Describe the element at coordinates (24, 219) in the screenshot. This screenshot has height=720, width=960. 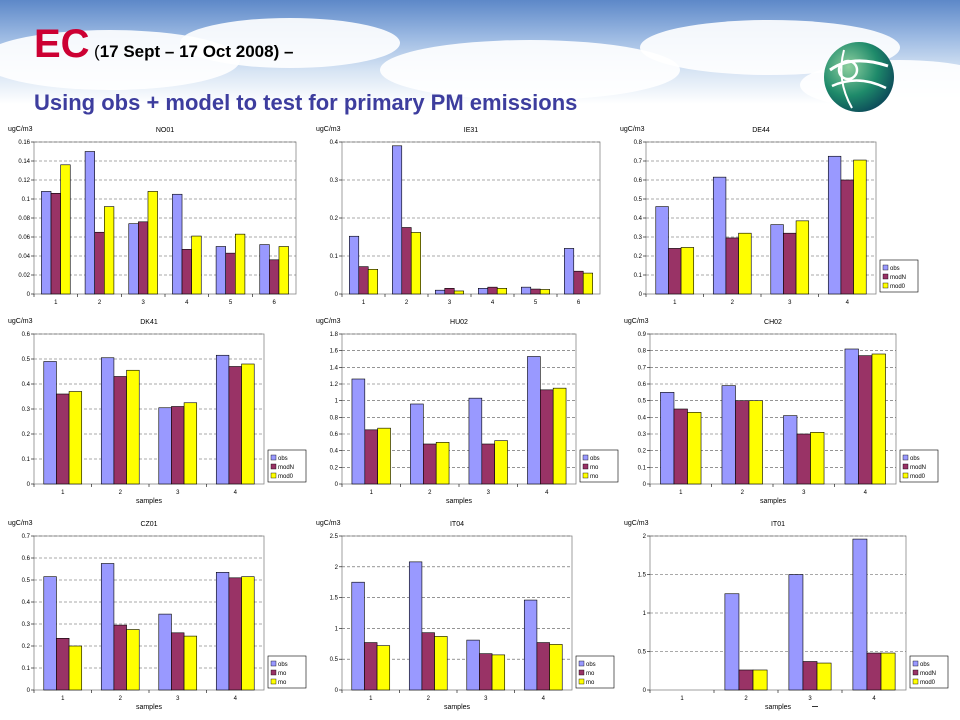
I see `y-tick-label: 0.08` at that location.